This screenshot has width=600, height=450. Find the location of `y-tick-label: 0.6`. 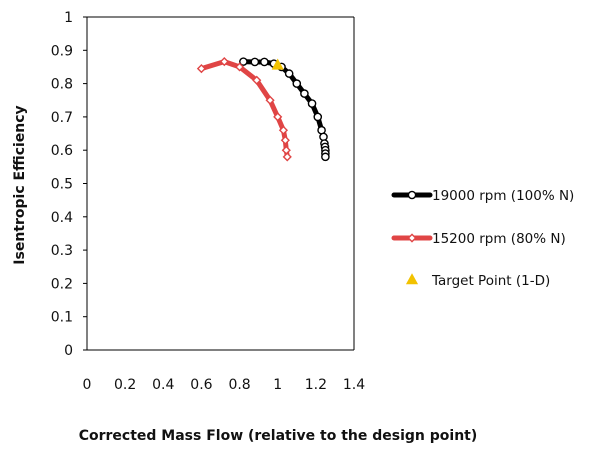

y-tick-label: 0.6 is located at coordinates (62, 151).